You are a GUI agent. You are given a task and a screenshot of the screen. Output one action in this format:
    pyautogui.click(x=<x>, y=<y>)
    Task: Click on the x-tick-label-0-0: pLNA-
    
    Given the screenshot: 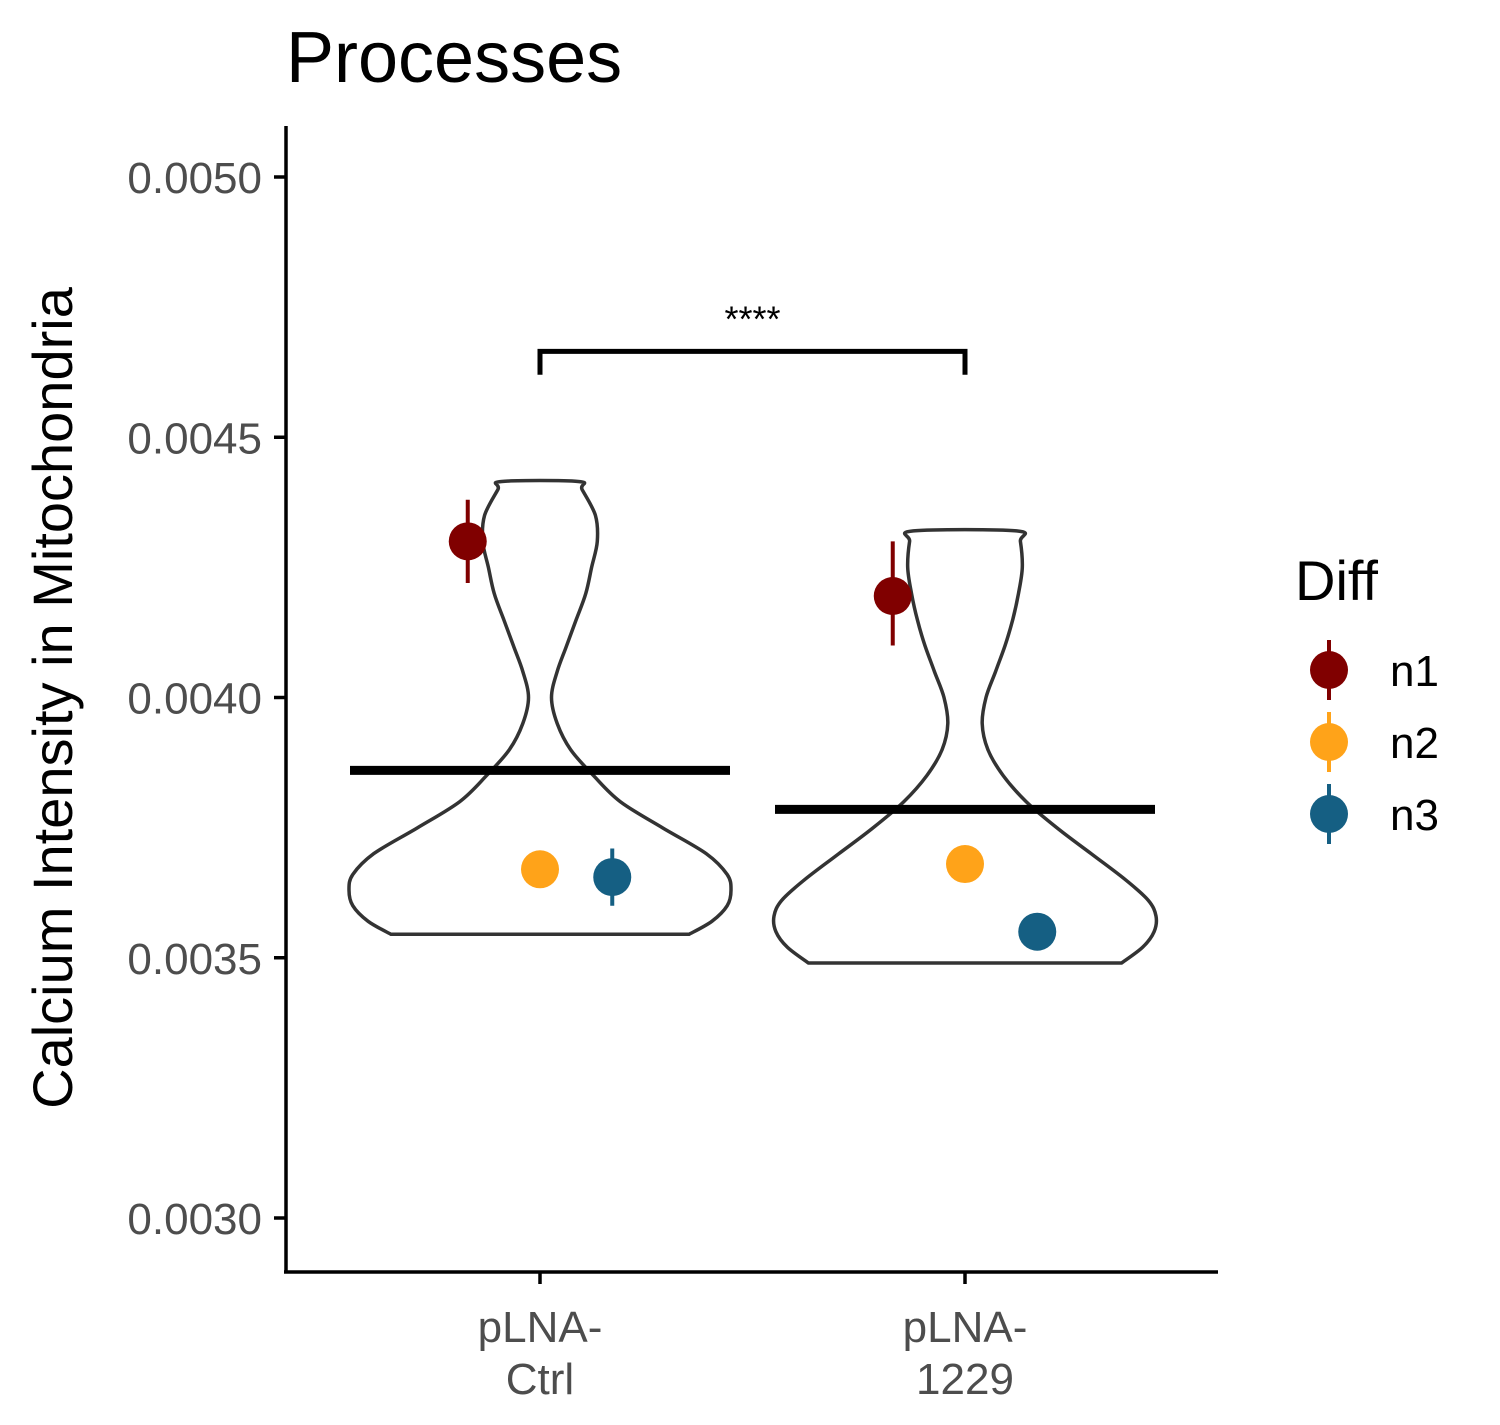 What is the action you would take?
    pyautogui.click(x=540, y=1327)
    